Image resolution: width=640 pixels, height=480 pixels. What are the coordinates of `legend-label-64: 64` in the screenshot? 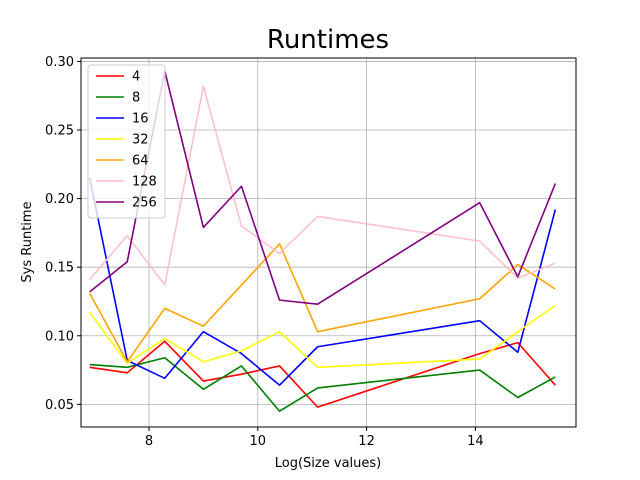 It's located at (140, 161).